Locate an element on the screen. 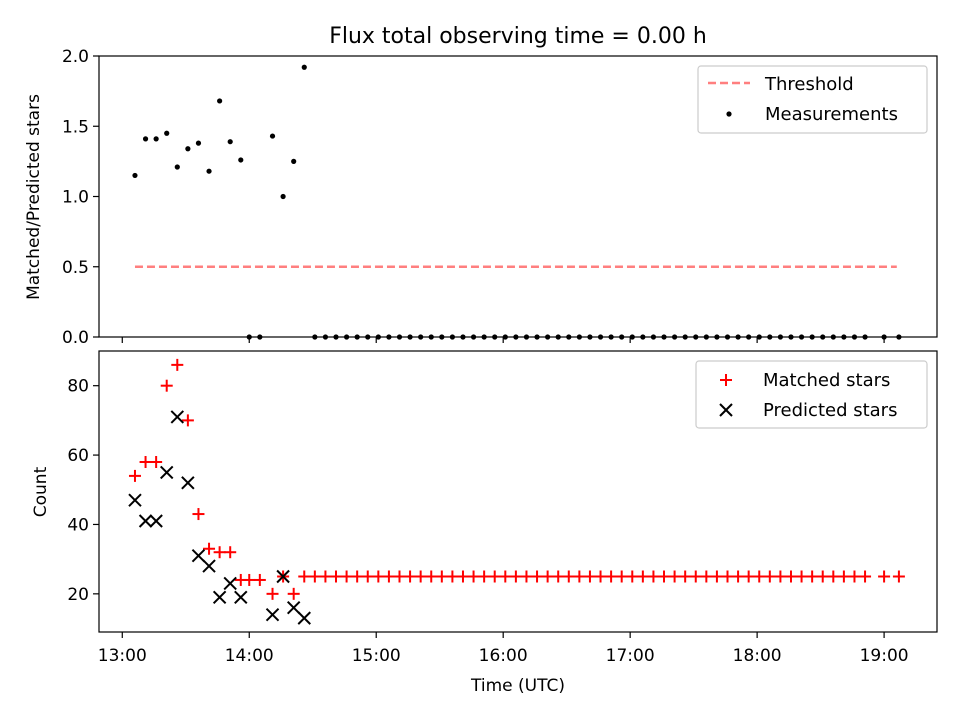 The width and height of the screenshot is (960, 720). y-tick-label: 0.5 is located at coordinates (75, 268).